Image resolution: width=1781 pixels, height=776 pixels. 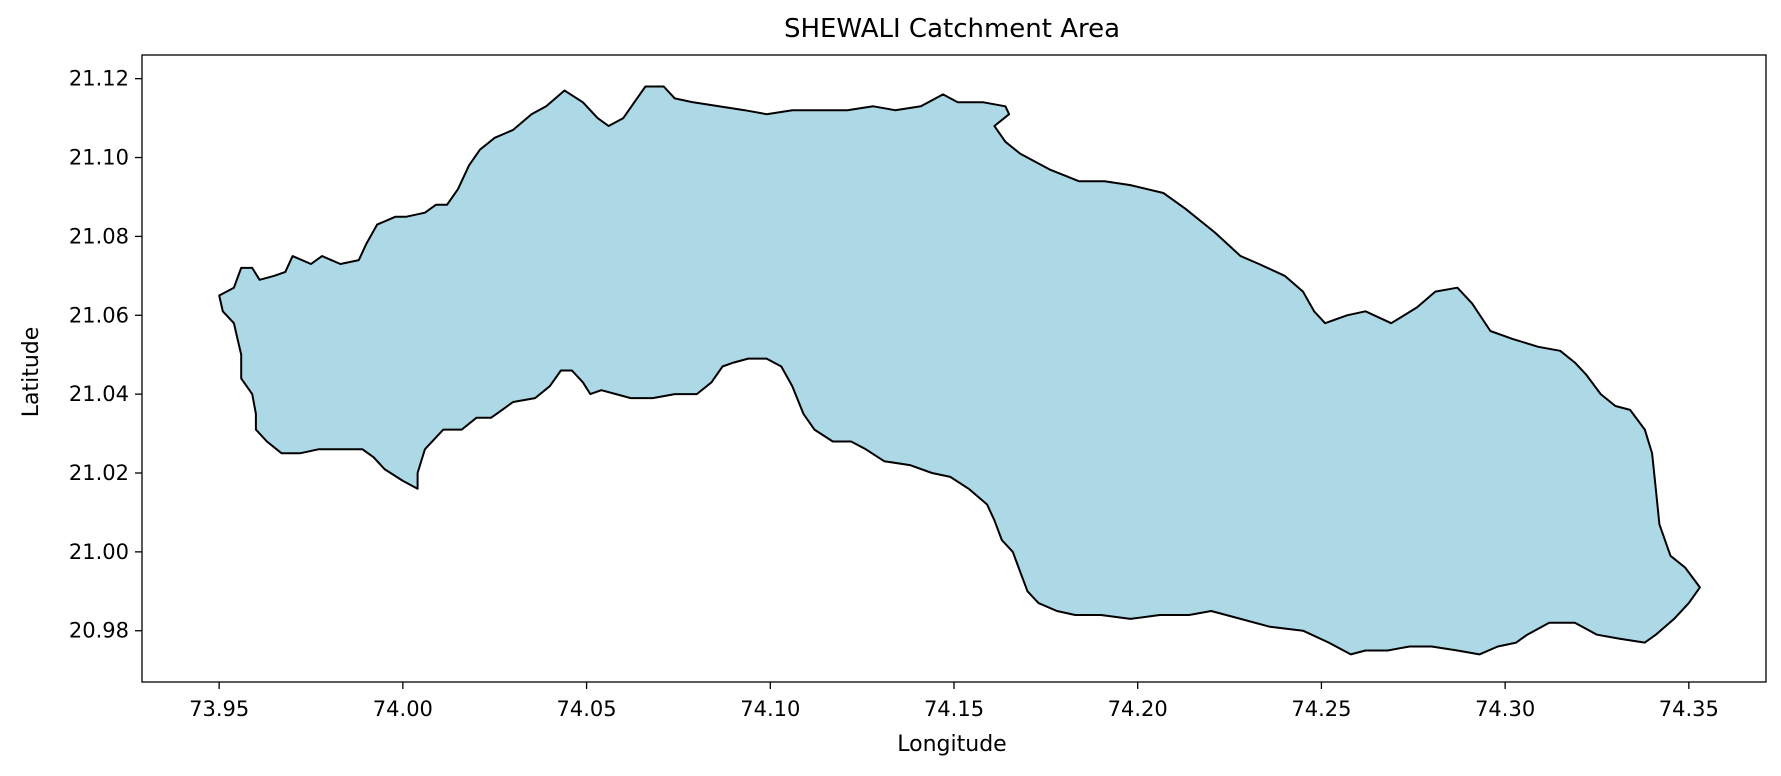 What do you see at coordinates (1138, 709) in the screenshot?
I see `x-tick-label: 74.20` at bounding box center [1138, 709].